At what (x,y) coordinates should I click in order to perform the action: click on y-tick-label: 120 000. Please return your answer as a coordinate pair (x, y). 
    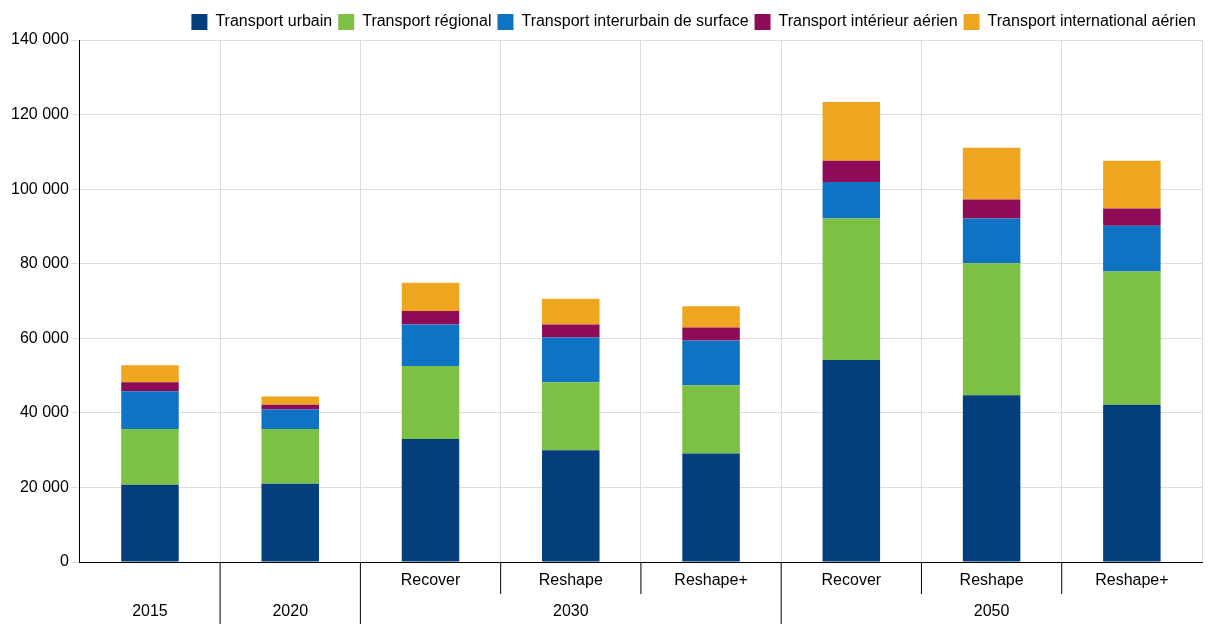
    Looking at the image, I should click on (39, 113).